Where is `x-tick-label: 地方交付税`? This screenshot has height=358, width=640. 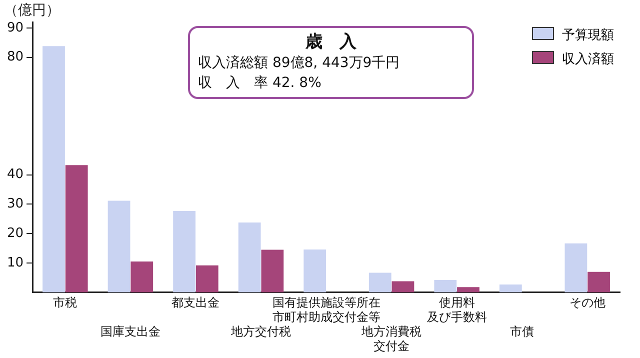
x-tick-label: 地方交付税 is located at coordinates (260, 331).